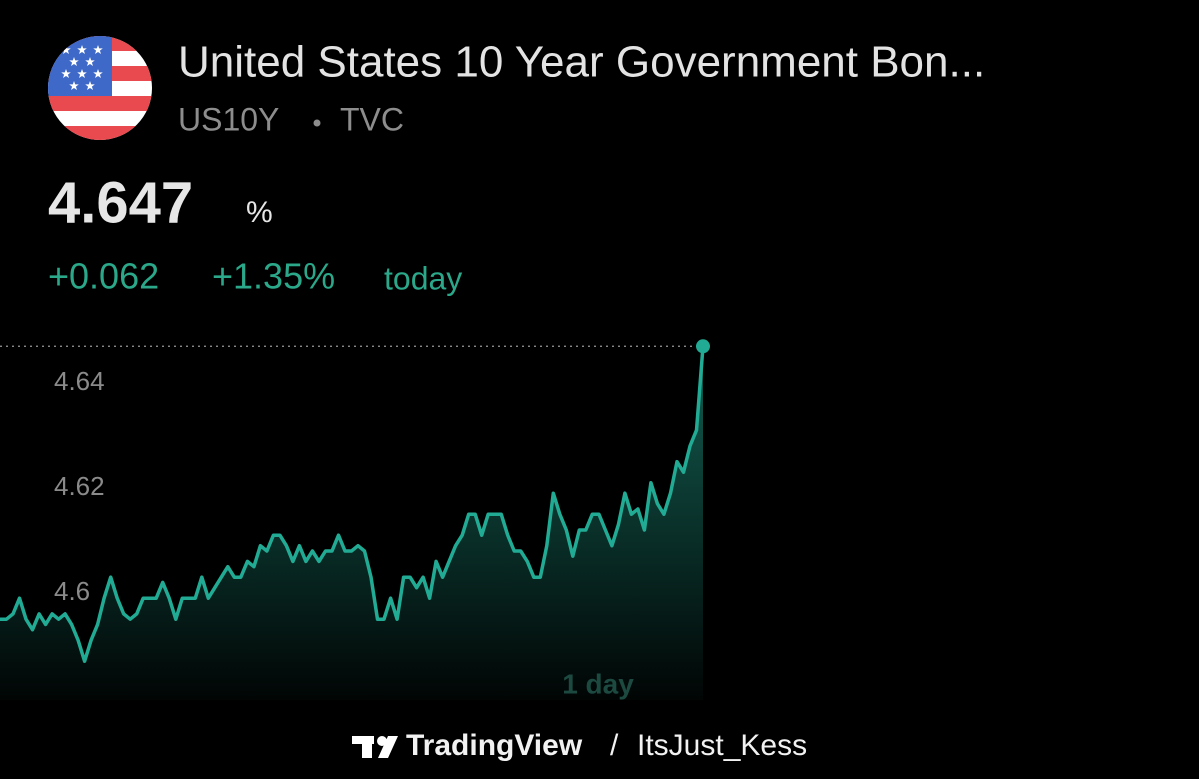 The width and height of the screenshot is (1199, 779). Describe the element at coordinates (494, 745) in the screenshot. I see `brand: TradingView` at that location.